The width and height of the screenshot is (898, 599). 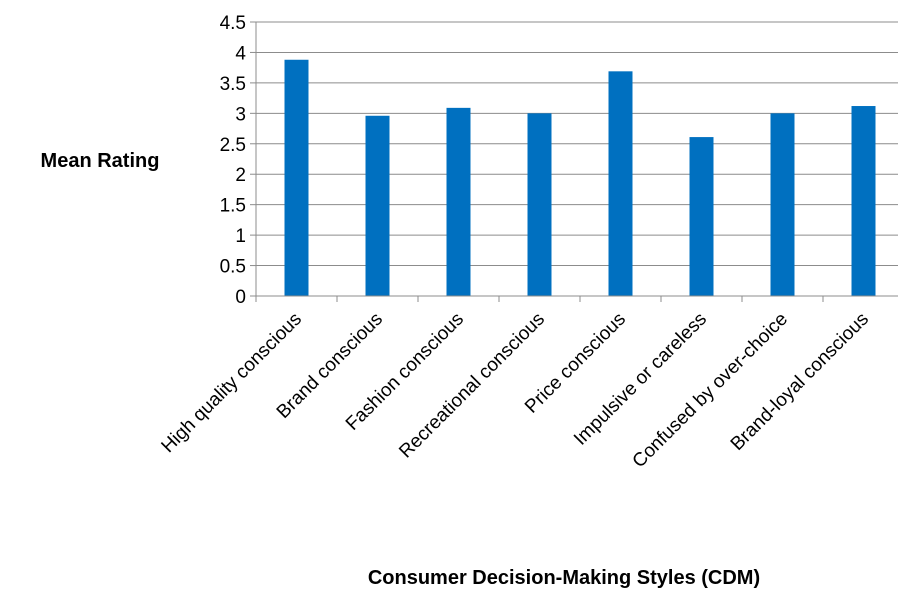 I want to click on x-category-label: High quality conscious, so click(x=232, y=383).